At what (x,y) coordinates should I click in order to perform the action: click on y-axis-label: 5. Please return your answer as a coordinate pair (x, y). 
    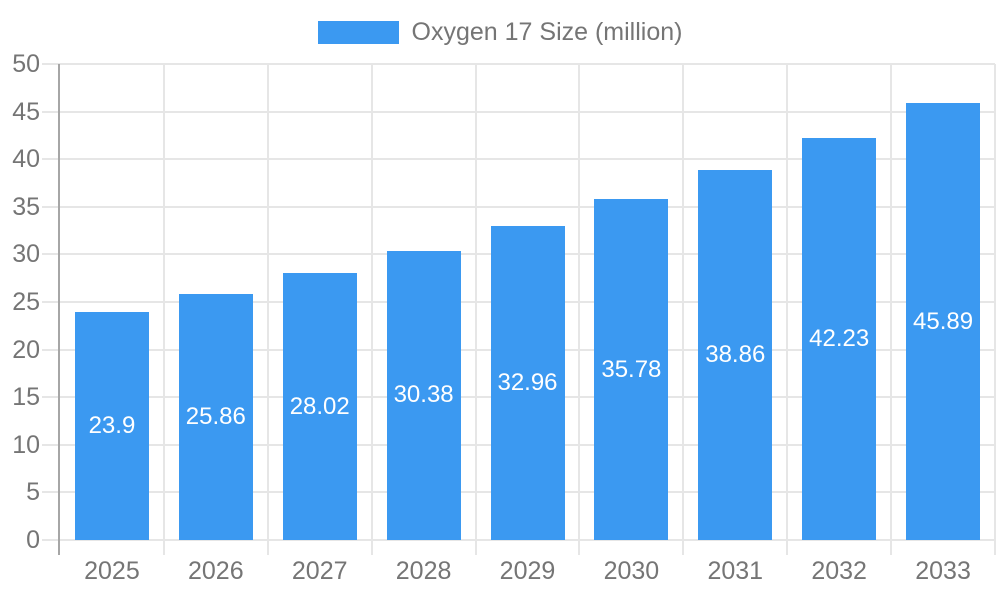
    Looking at the image, I should click on (33, 492).